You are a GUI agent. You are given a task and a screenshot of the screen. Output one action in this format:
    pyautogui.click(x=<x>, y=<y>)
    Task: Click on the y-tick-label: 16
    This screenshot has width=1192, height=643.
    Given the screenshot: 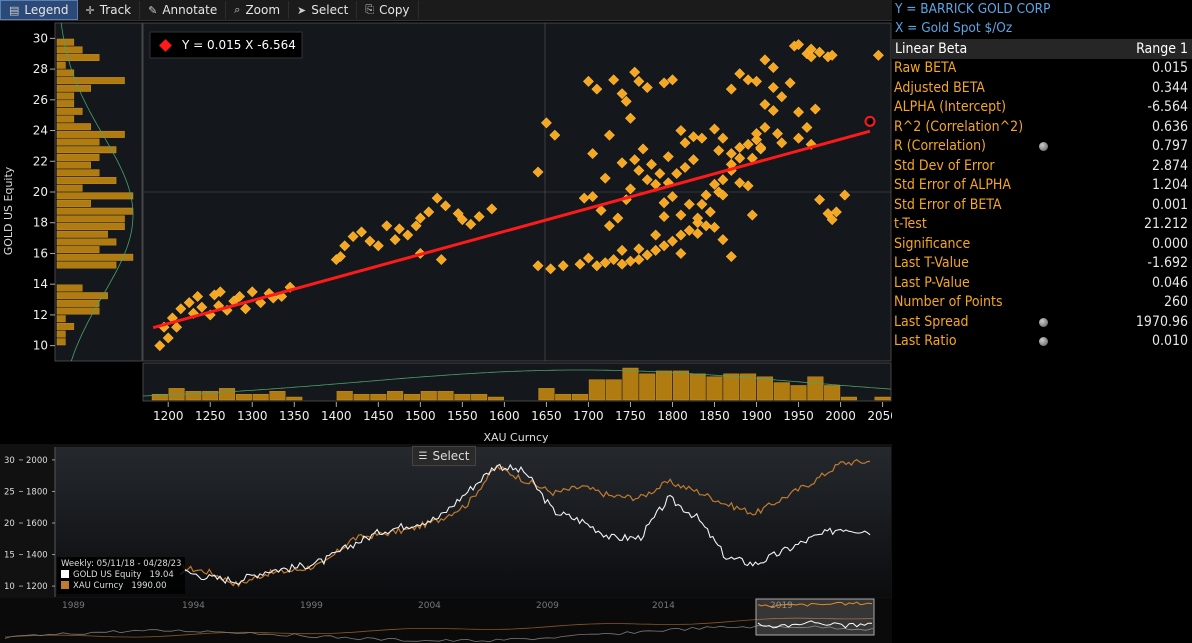 What is the action you would take?
    pyautogui.click(x=40, y=253)
    